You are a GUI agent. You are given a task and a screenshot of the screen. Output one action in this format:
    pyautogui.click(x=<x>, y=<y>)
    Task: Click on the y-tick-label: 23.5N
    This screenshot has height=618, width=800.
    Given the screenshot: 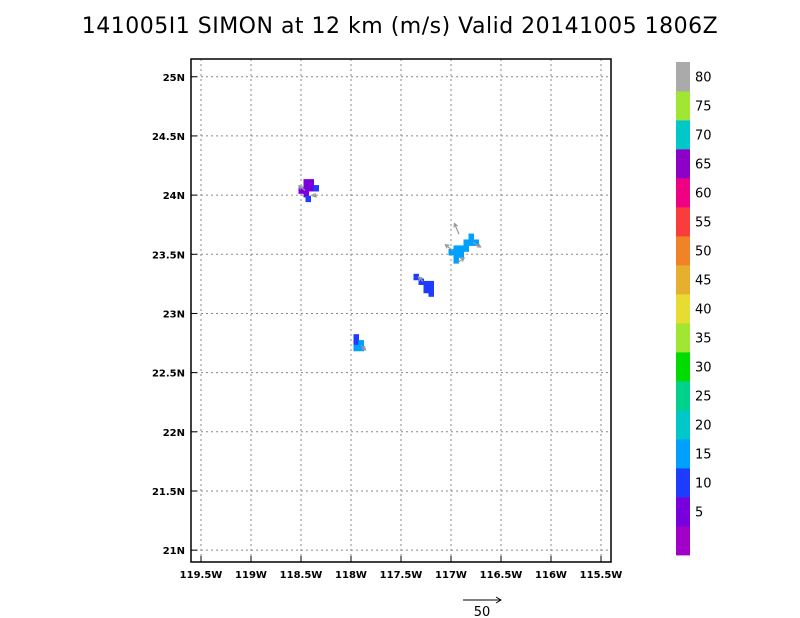 What is the action you would take?
    pyautogui.click(x=168, y=255)
    